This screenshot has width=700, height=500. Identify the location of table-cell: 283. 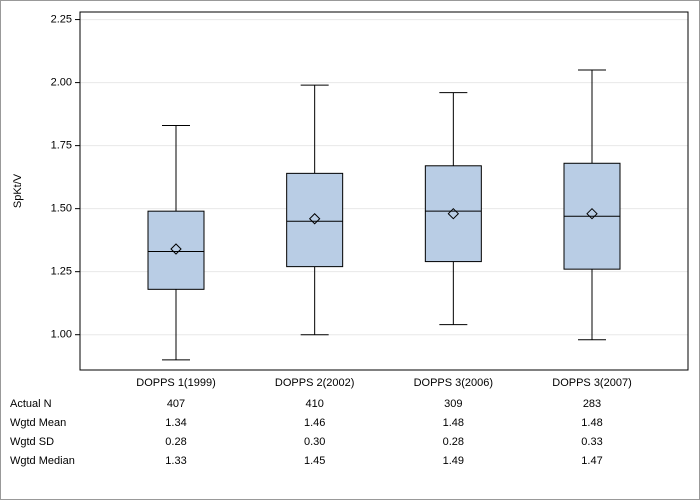
(592, 404).